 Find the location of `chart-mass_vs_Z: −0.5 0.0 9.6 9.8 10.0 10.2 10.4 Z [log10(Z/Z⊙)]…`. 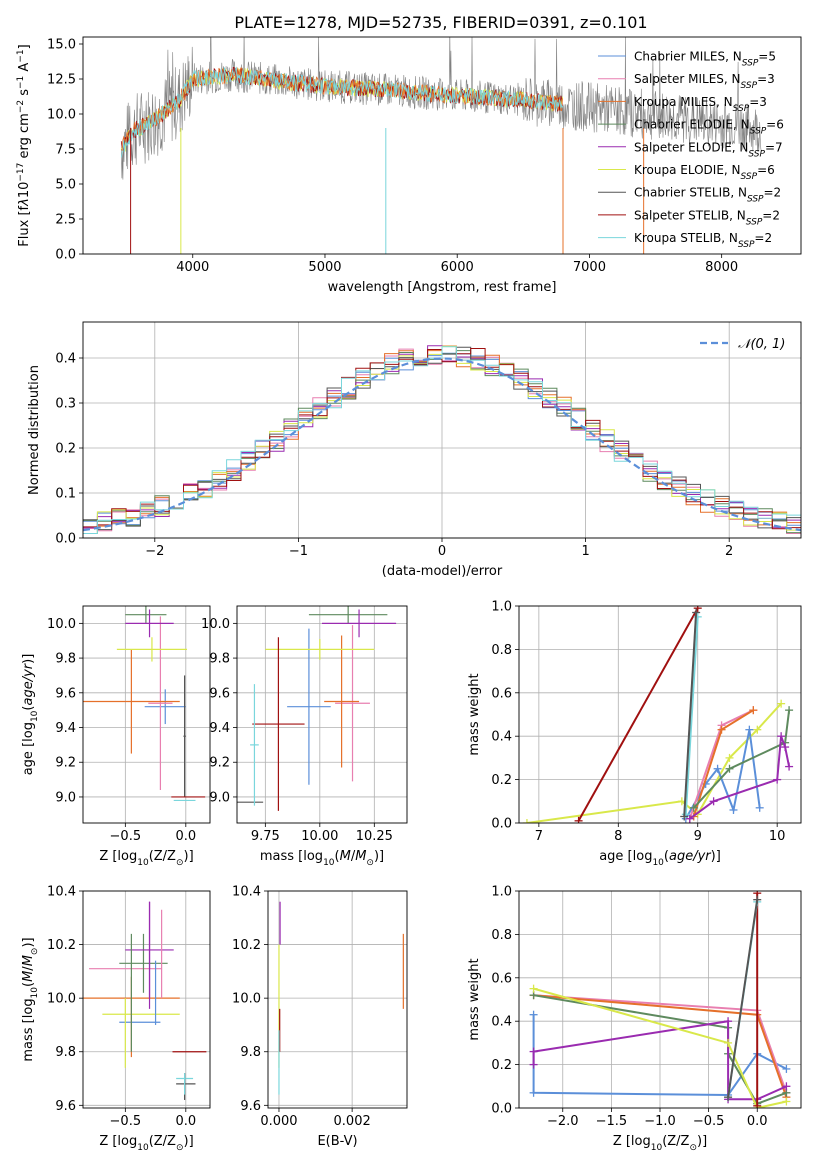

chart-mass_vs_Z: −0.5 0.0 9.6 9.8 10.0 10.2 10.4 Z [log10(Z/Z⊙)]… is located at coordinates (116, 1019).